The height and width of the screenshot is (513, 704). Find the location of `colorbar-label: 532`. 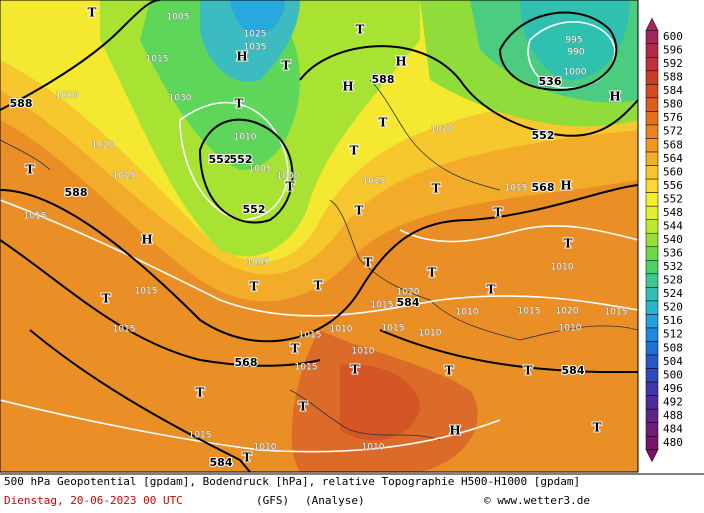

colorbar-label: 532 is located at coordinates (673, 266).